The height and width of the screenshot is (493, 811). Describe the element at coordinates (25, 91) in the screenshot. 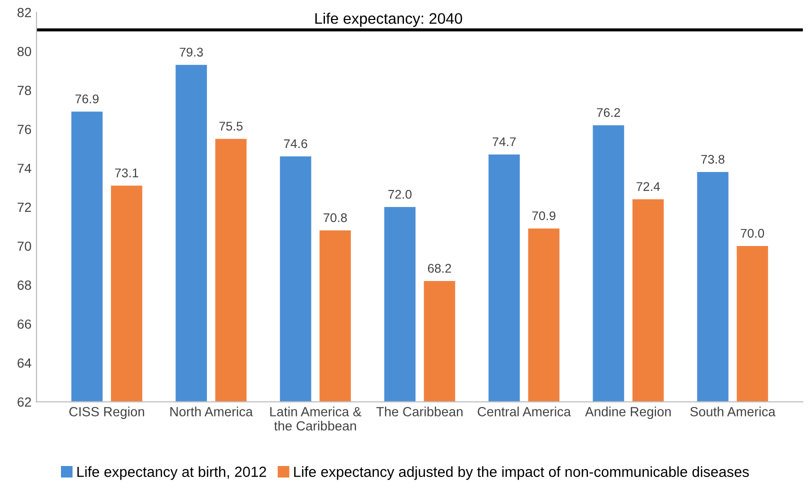

I see `y-tick-label: 78` at that location.